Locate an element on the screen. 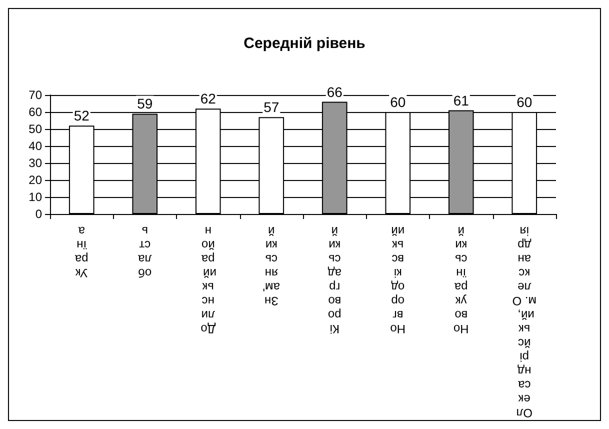 Image resolution: width=609 pixels, height=429 pixels. y-tick-label: 20 is located at coordinates (35, 180).